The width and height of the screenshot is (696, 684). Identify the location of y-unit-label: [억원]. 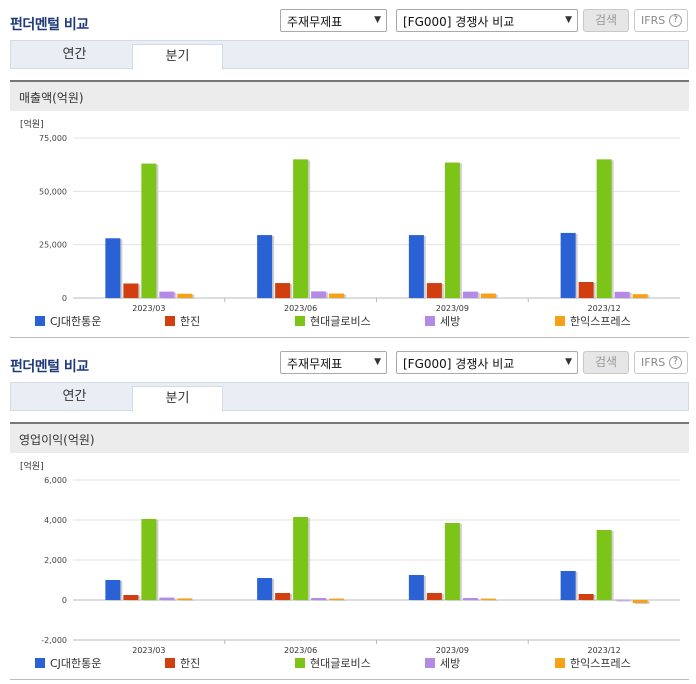
(32, 466).